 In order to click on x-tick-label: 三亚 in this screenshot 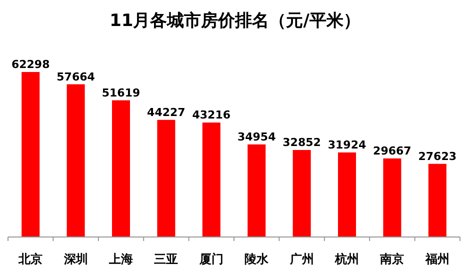, I will do `click(166, 259)`.